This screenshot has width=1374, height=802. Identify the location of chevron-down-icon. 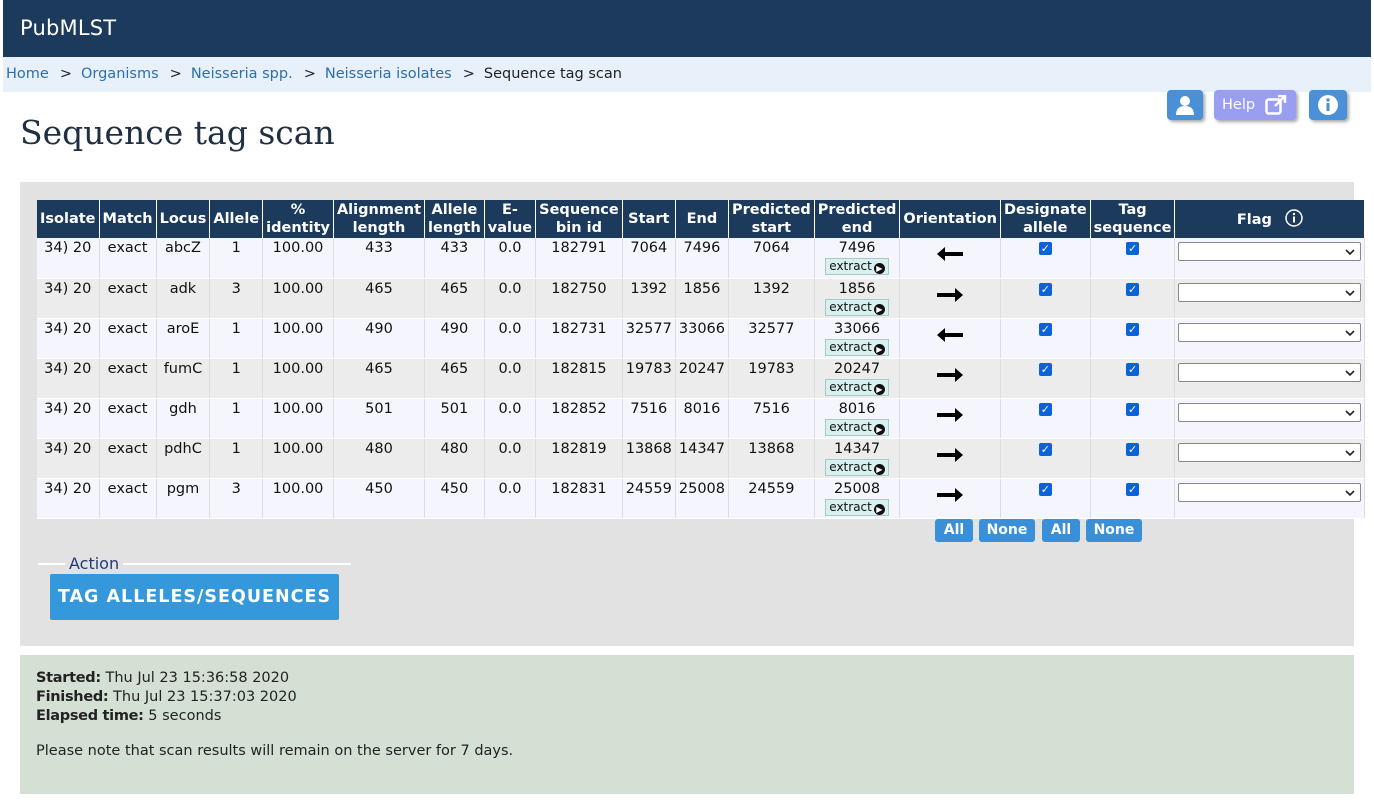
(1350, 492).